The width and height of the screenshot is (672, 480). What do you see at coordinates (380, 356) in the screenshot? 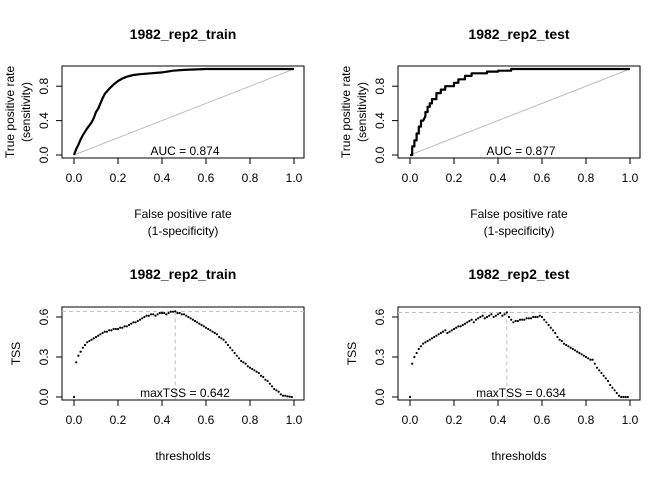
I see `y-tick-label: 0.3` at bounding box center [380, 356].